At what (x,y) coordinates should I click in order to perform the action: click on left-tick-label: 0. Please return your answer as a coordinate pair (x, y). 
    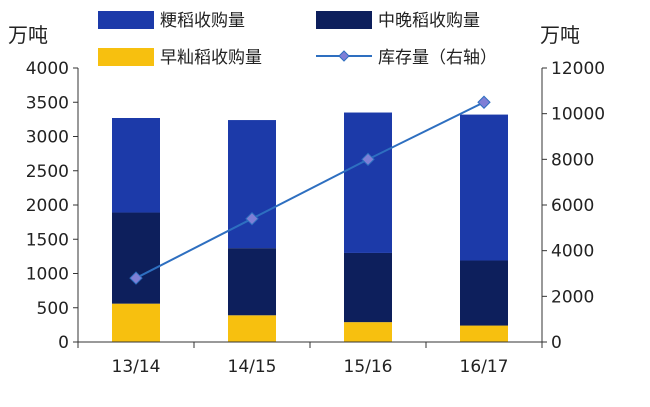
    Looking at the image, I should click on (63, 343).